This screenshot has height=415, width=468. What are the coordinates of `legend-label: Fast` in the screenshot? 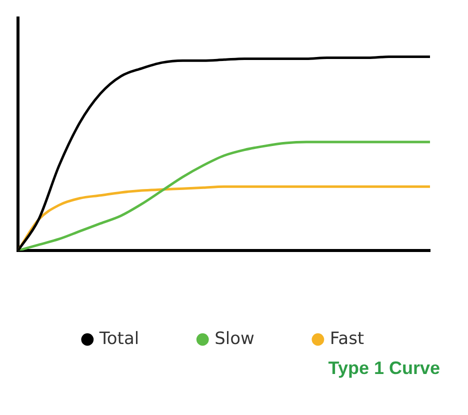 It's located at (347, 338).